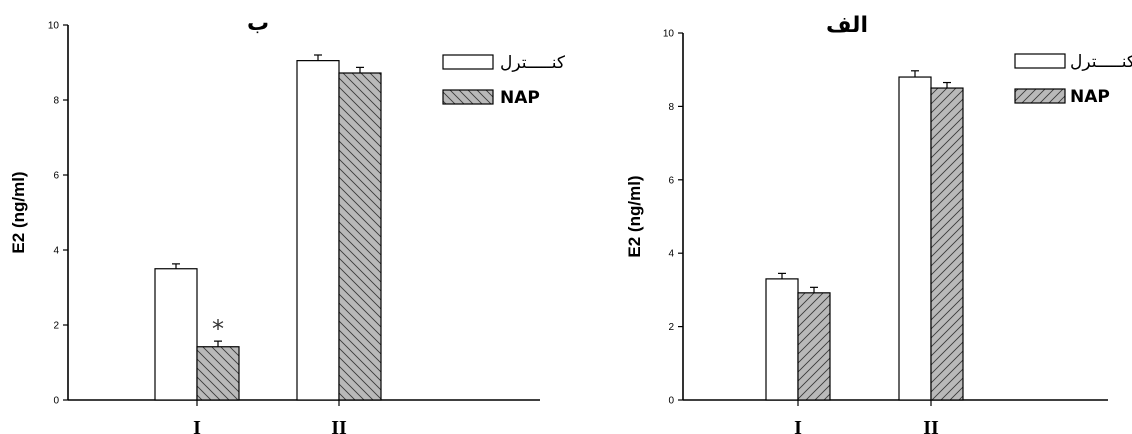 Image resolution: width=1132 pixels, height=434 pixels. What do you see at coordinates (847, 25) in the screenshot?
I see `chart-title: الف` at bounding box center [847, 25].